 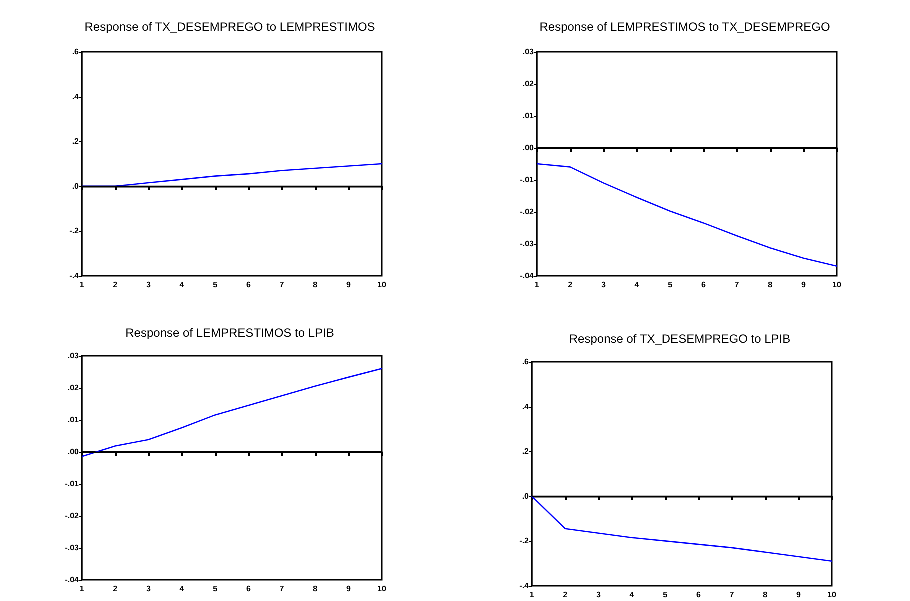 I want to click on chart-title: Response of LEMPRESTIMOS to LPIB, so click(x=230, y=333).